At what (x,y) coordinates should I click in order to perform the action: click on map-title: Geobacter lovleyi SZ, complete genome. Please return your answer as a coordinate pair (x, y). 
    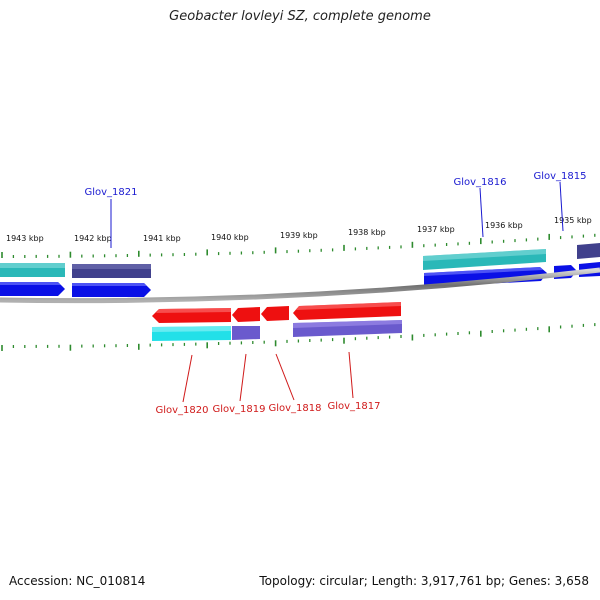
    Looking at the image, I should click on (300, 16).